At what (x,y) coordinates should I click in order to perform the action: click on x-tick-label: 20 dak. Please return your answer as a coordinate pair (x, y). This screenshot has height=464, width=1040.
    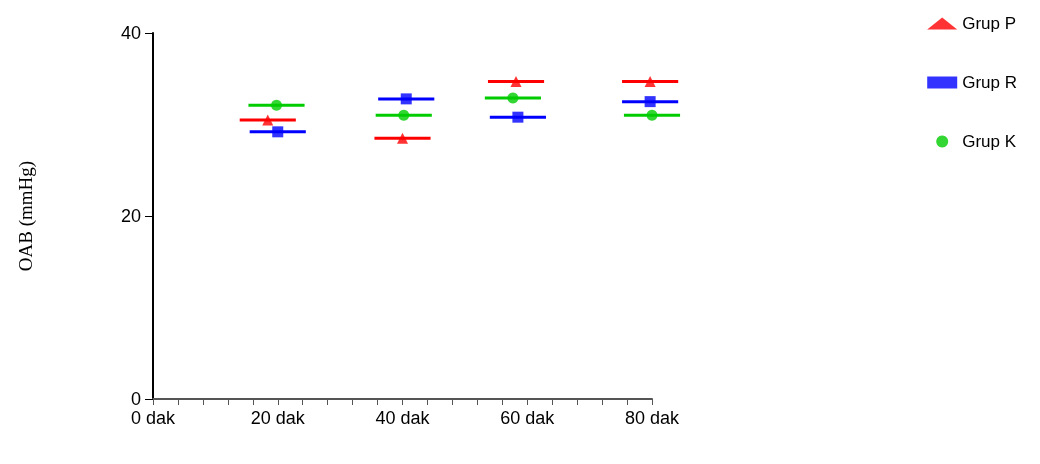
    Looking at the image, I should click on (278, 418).